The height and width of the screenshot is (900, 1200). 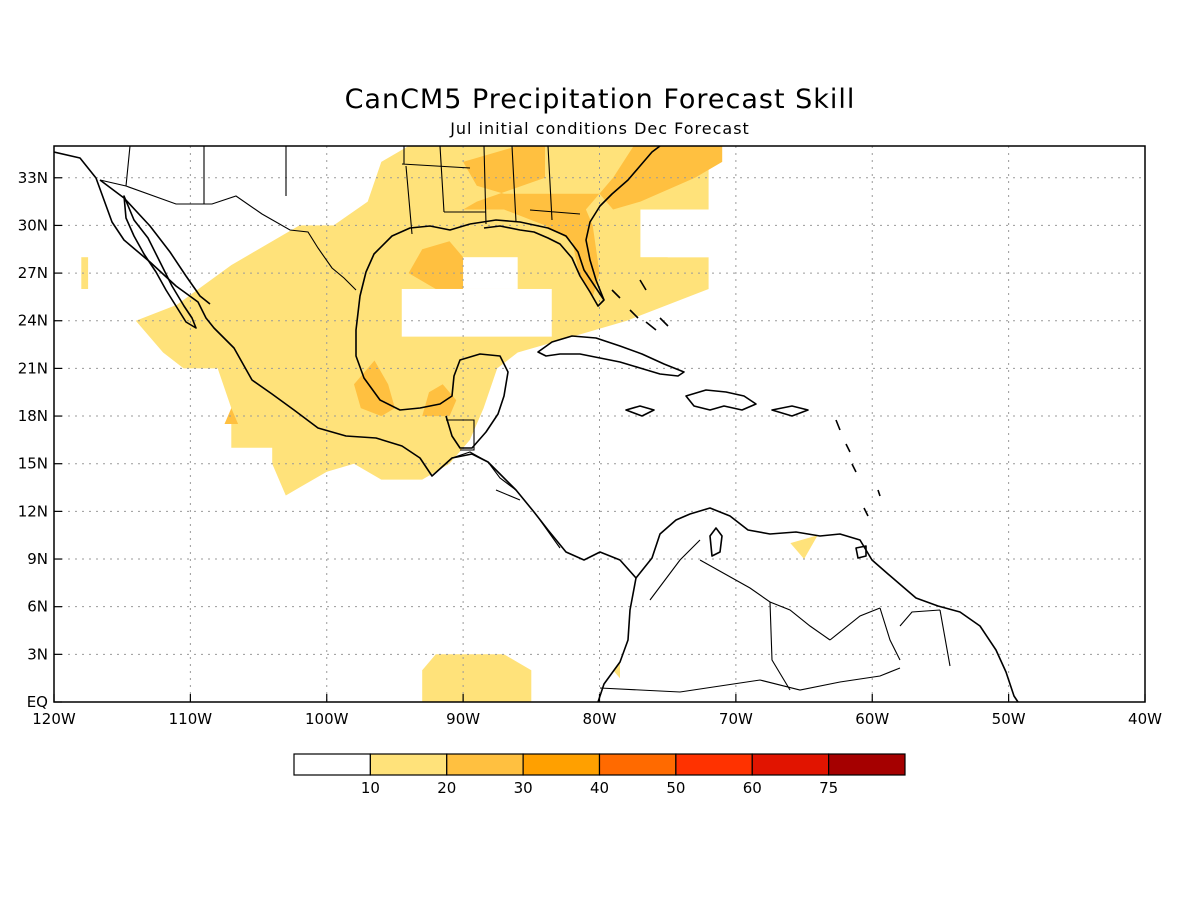 What do you see at coordinates (752, 788) in the screenshot?
I see `legend-label: 60` at bounding box center [752, 788].